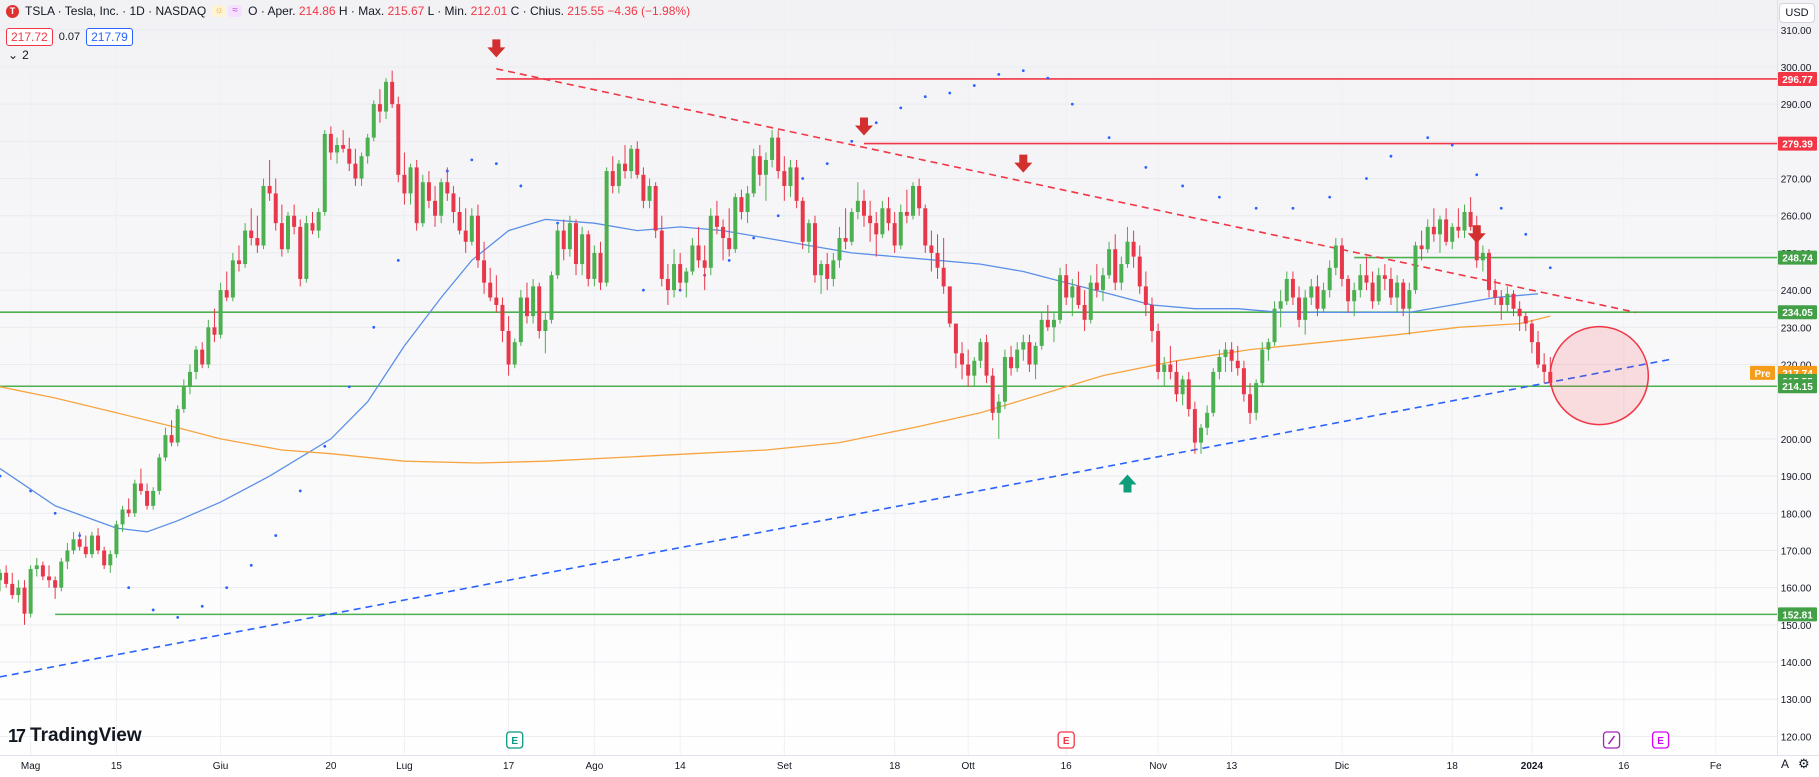 Image resolution: width=1819 pixels, height=777 pixels. I want to click on highlight-circle, so click(1599, 375).